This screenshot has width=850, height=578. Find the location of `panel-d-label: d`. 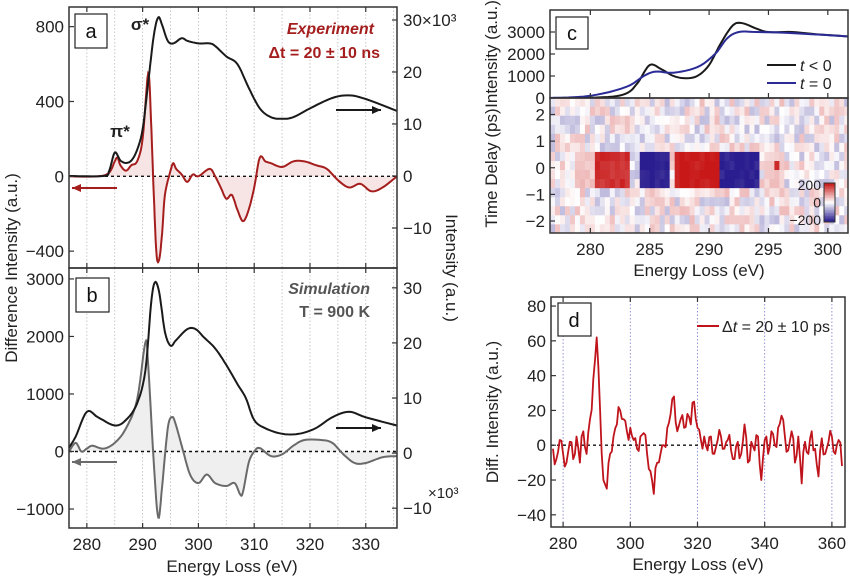

panel-d-label: d is located at coordinates (573, 321).